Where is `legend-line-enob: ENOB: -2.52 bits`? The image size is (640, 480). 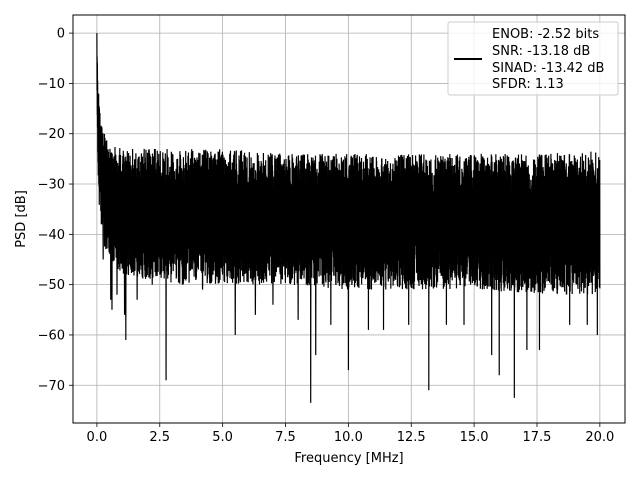
legend-line-enob: ENOB: -2.52 bits is located at coordinates (545, 34).